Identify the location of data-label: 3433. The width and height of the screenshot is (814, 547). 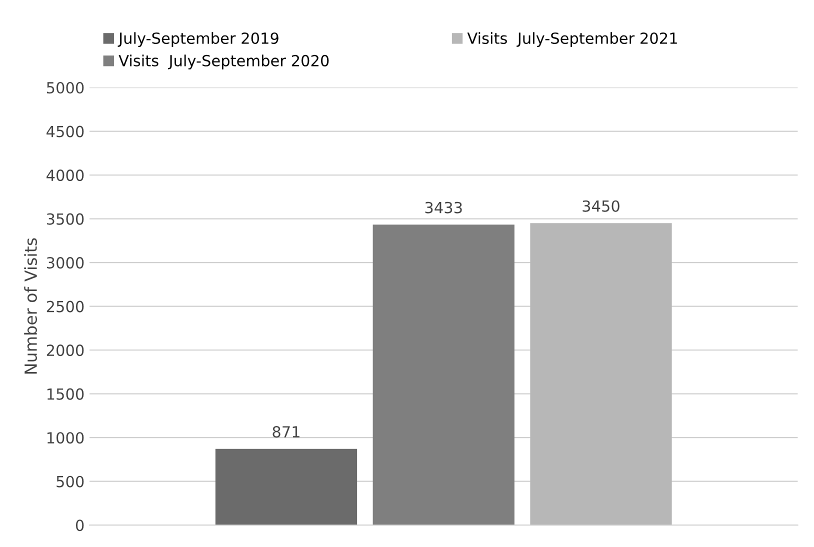
(443, 208).